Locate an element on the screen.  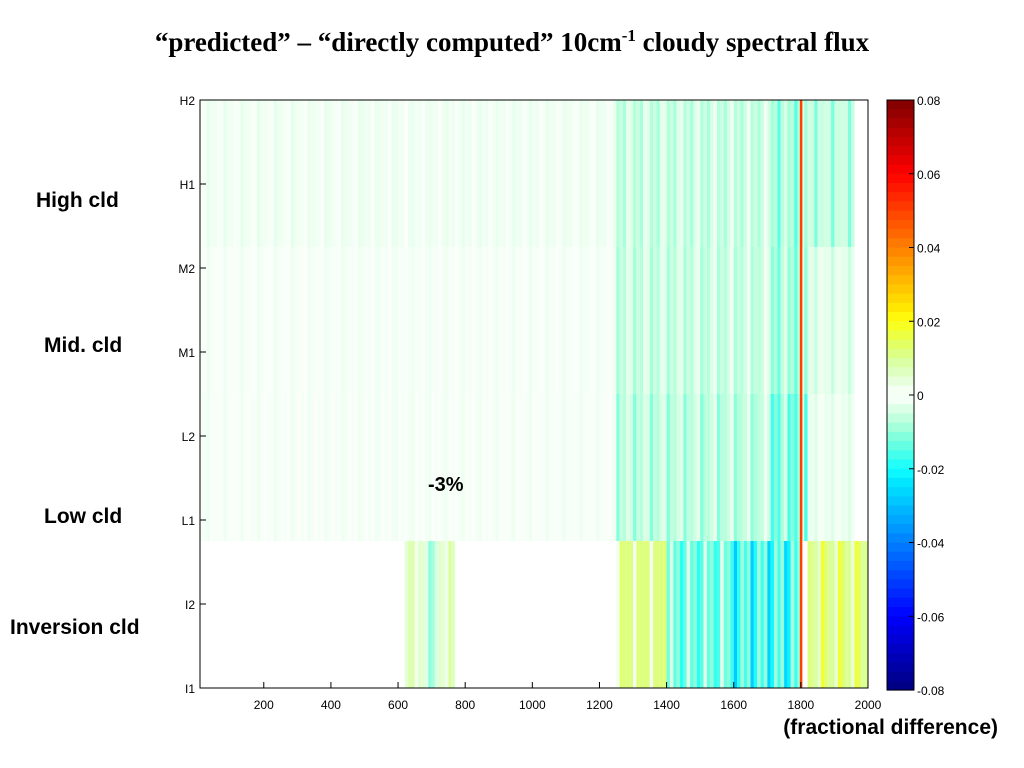
group-label-low: Low cld is located at coordinates (83, 516).